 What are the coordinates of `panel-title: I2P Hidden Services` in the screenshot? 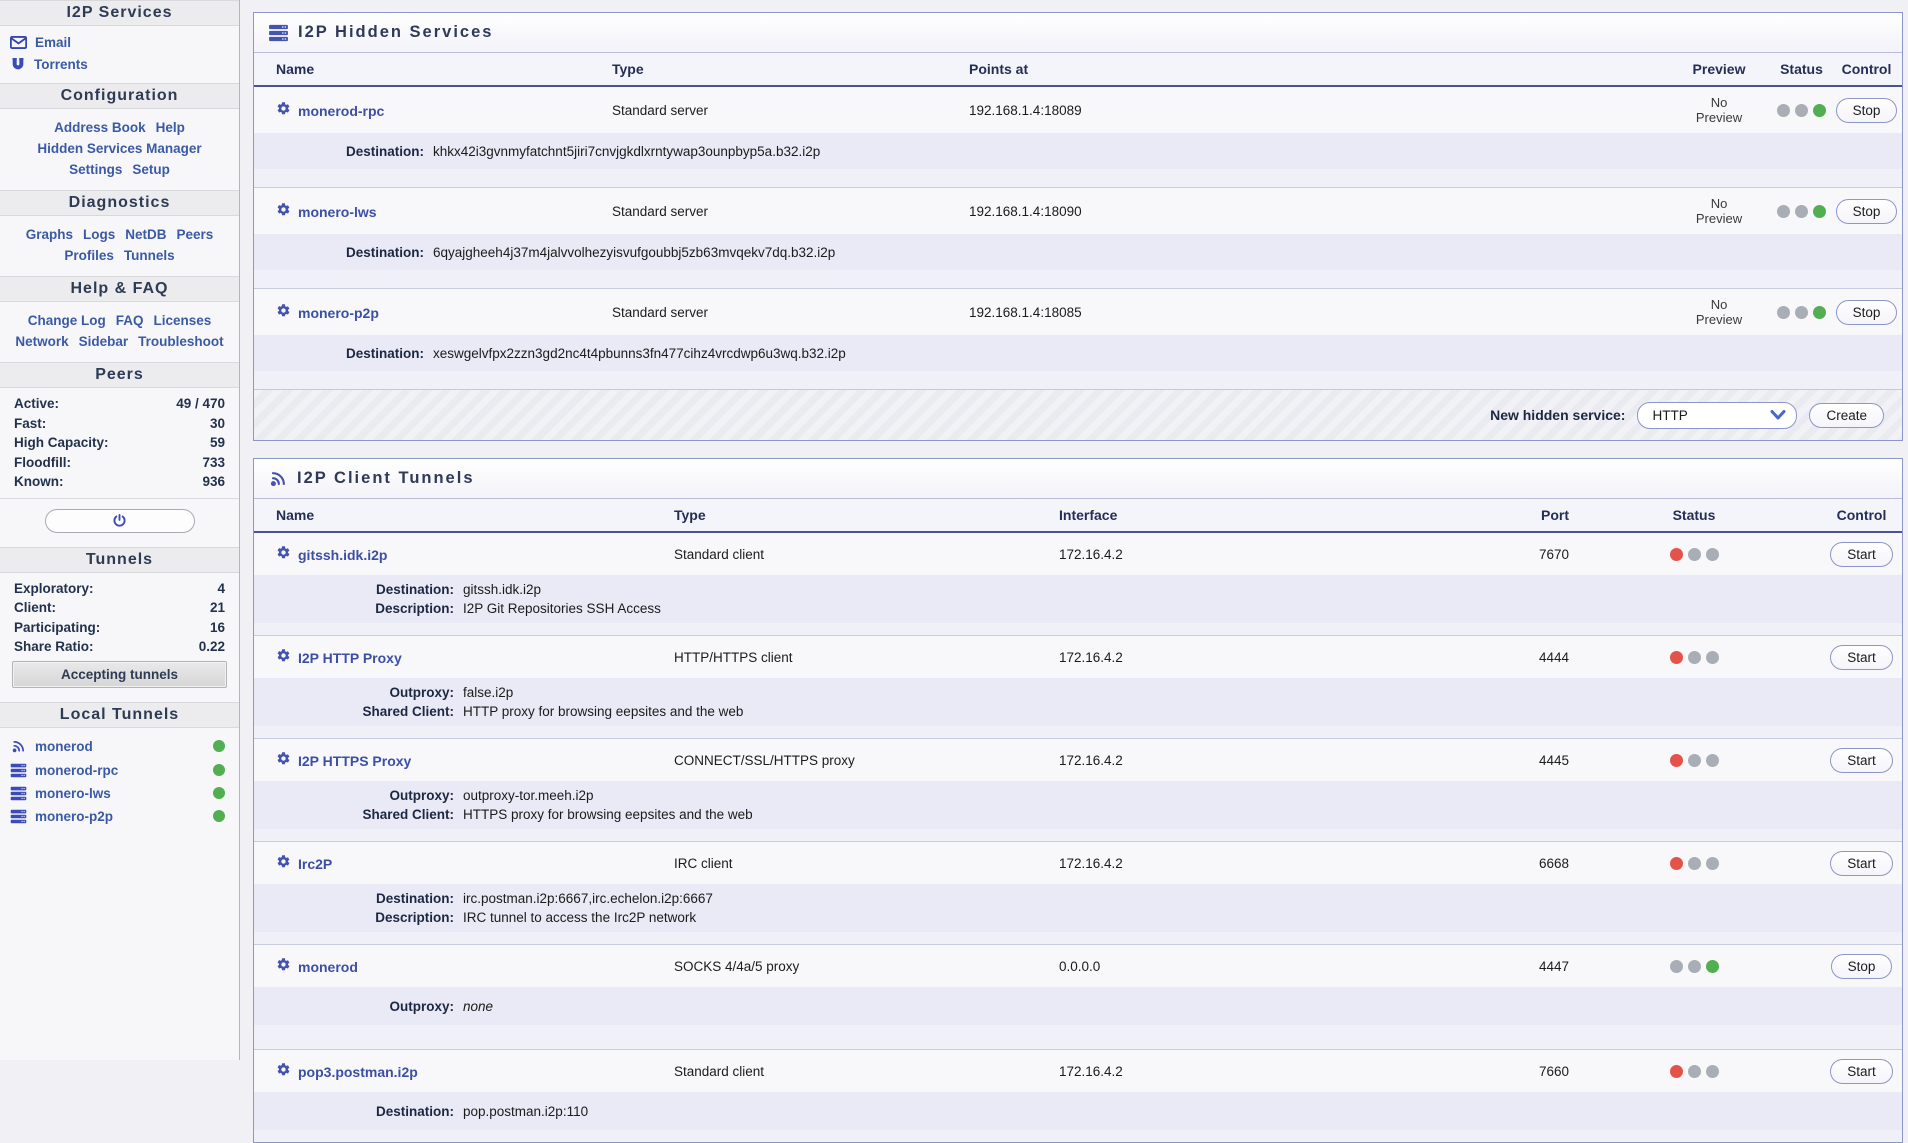 It's located at (396, 32).